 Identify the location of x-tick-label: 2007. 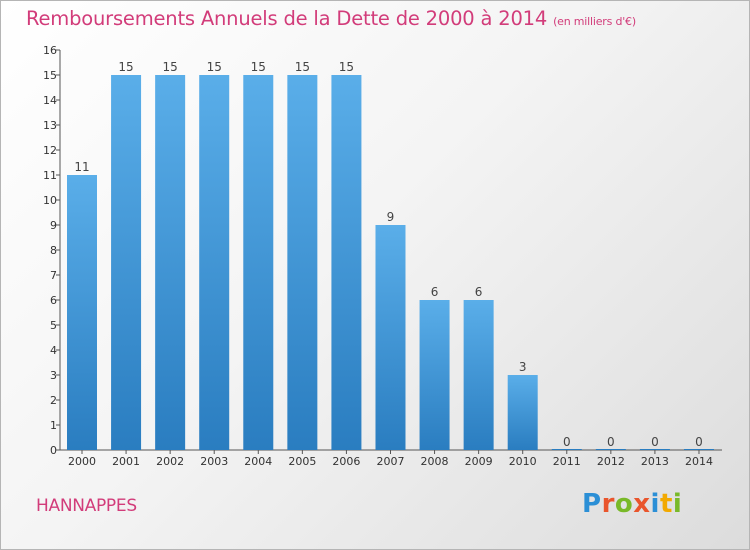
(390, 461).